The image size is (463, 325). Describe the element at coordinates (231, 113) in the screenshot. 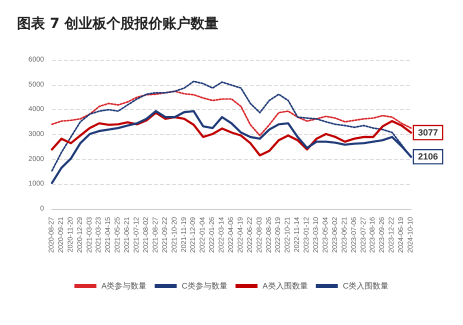

I see `line-series` at that location.